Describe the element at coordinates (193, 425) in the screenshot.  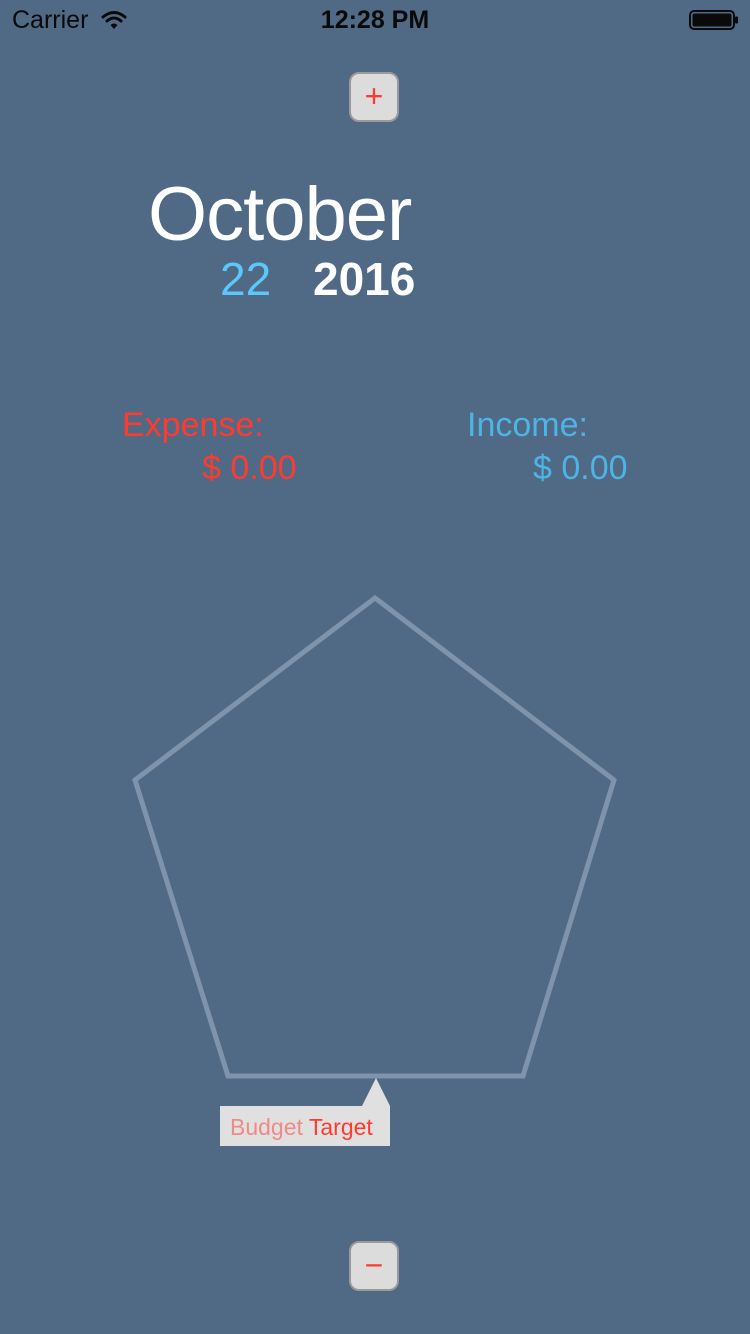
I see `expense-label: Expense:` at that location.